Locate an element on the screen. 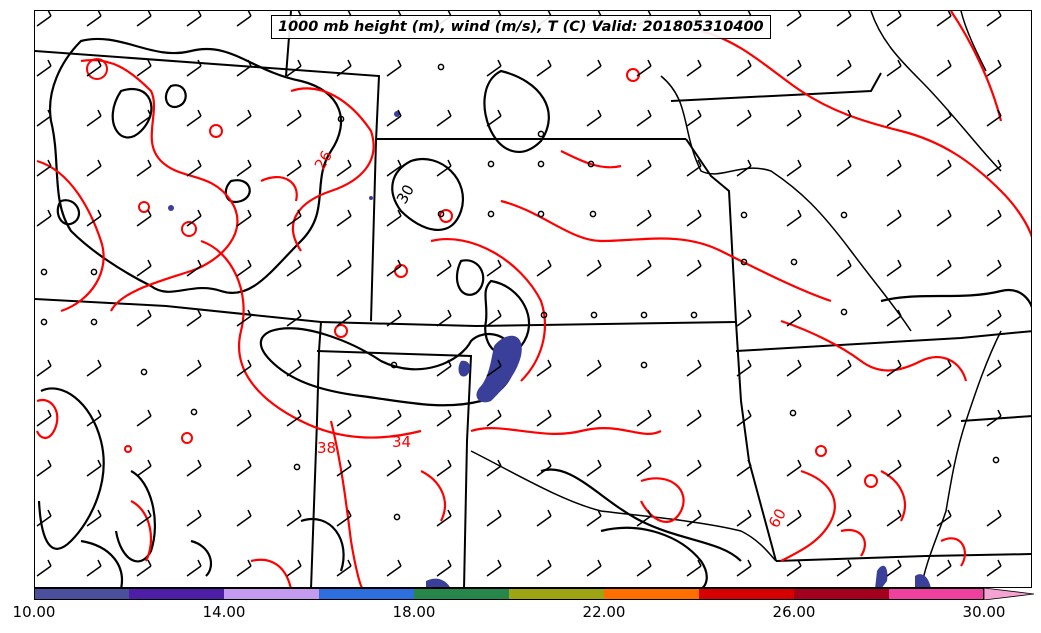  colorbar-extend-arrow is located at coordinates (1009, 594).